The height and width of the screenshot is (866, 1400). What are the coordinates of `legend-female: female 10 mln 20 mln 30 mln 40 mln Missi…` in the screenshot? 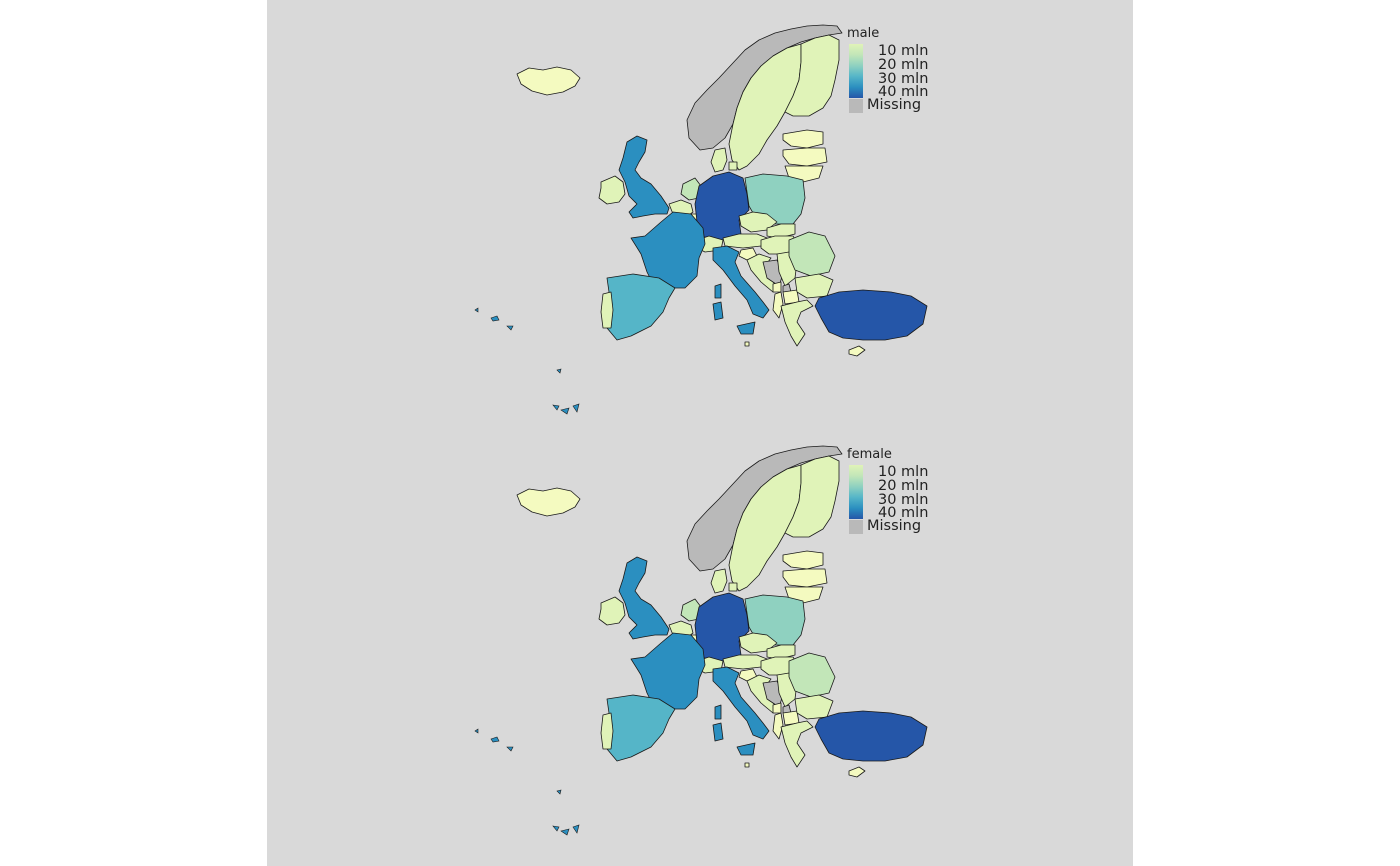 It's located at (902, 492).